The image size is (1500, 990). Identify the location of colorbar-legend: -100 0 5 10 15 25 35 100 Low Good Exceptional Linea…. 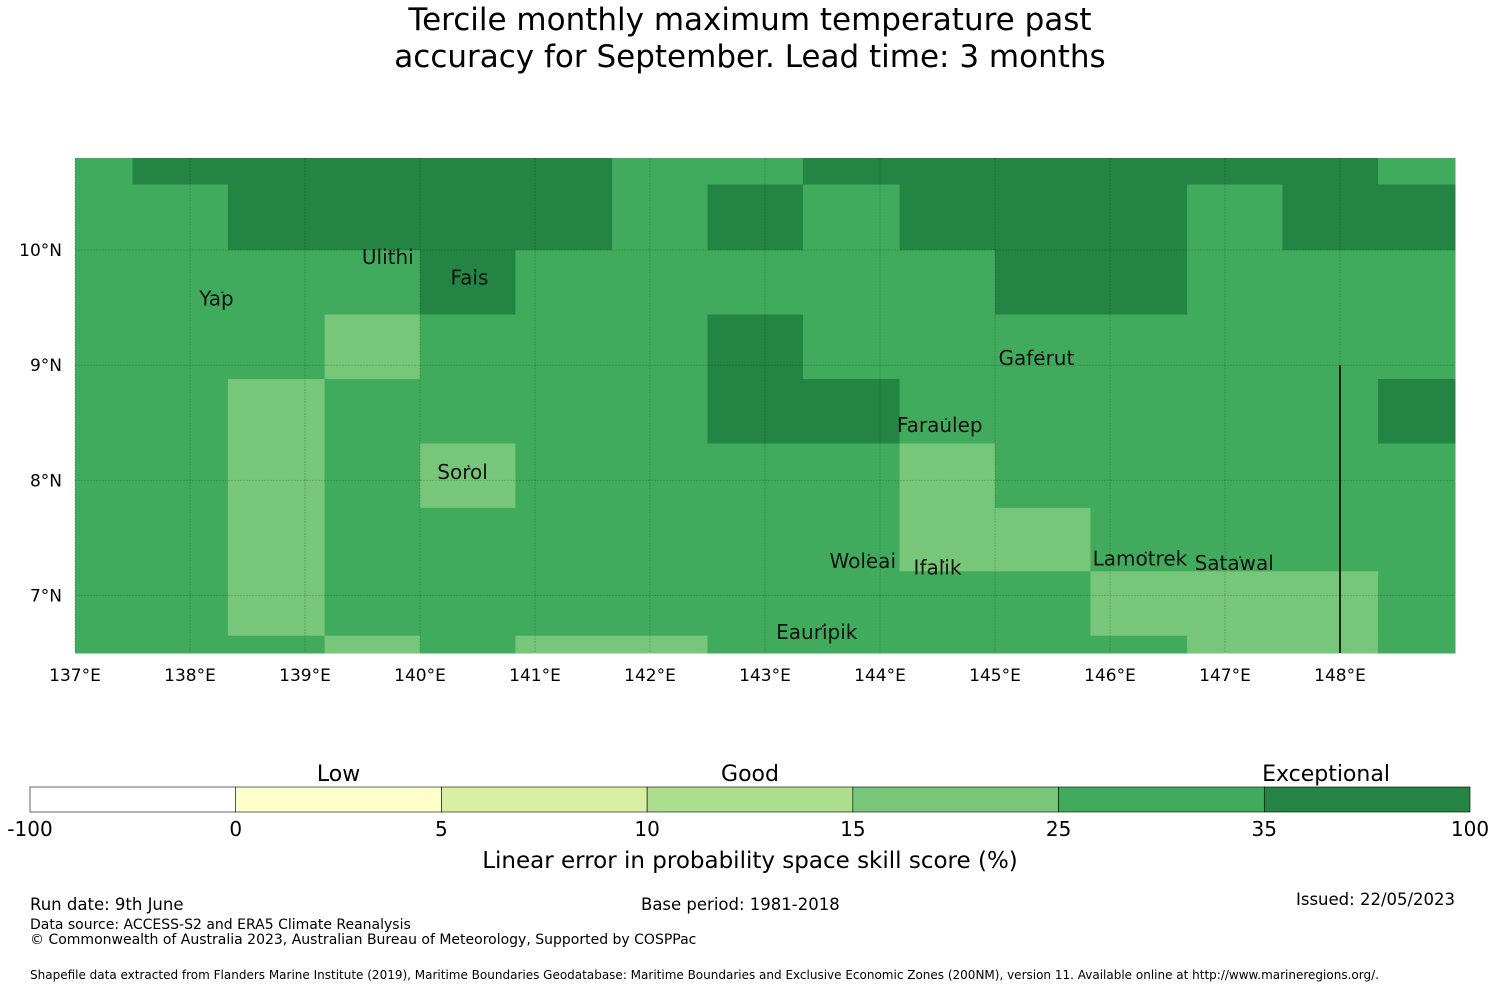
(748, 818).